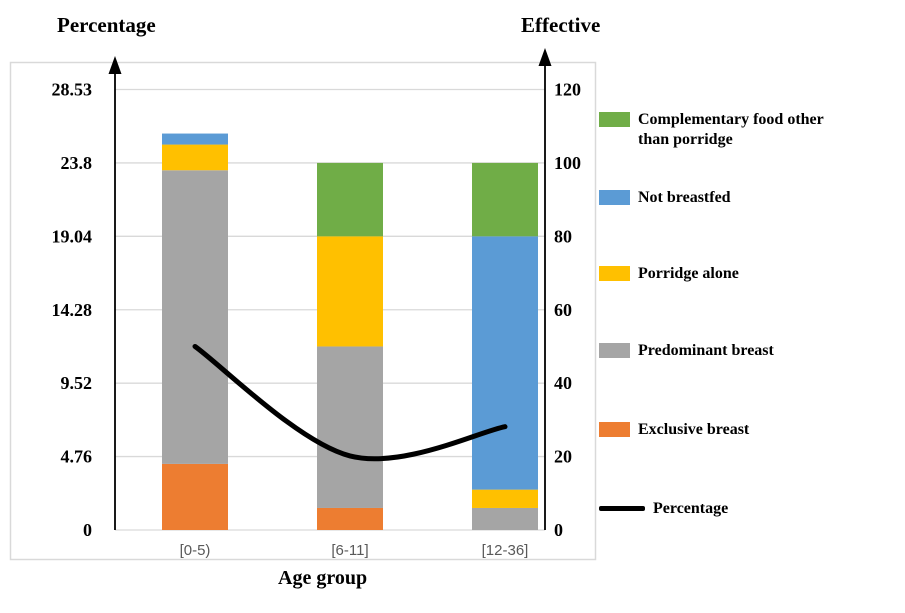  Describe the element at coordinates (563, 310) in the screenshot. I see `right-tick-label: 60` at that location.